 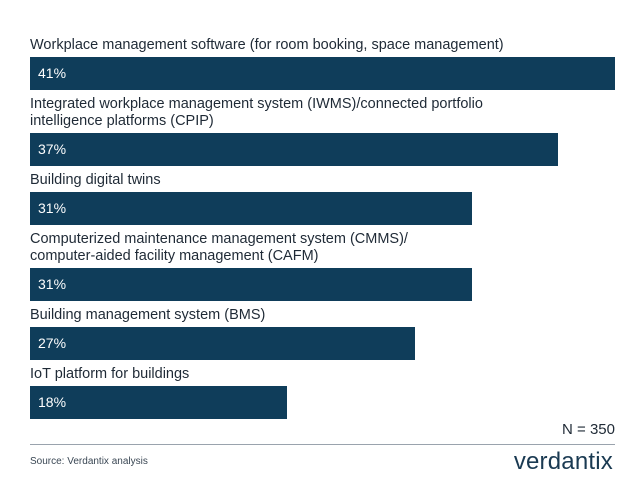 I want to click on bar-value-label: 27%, so click(x=52, y=343).